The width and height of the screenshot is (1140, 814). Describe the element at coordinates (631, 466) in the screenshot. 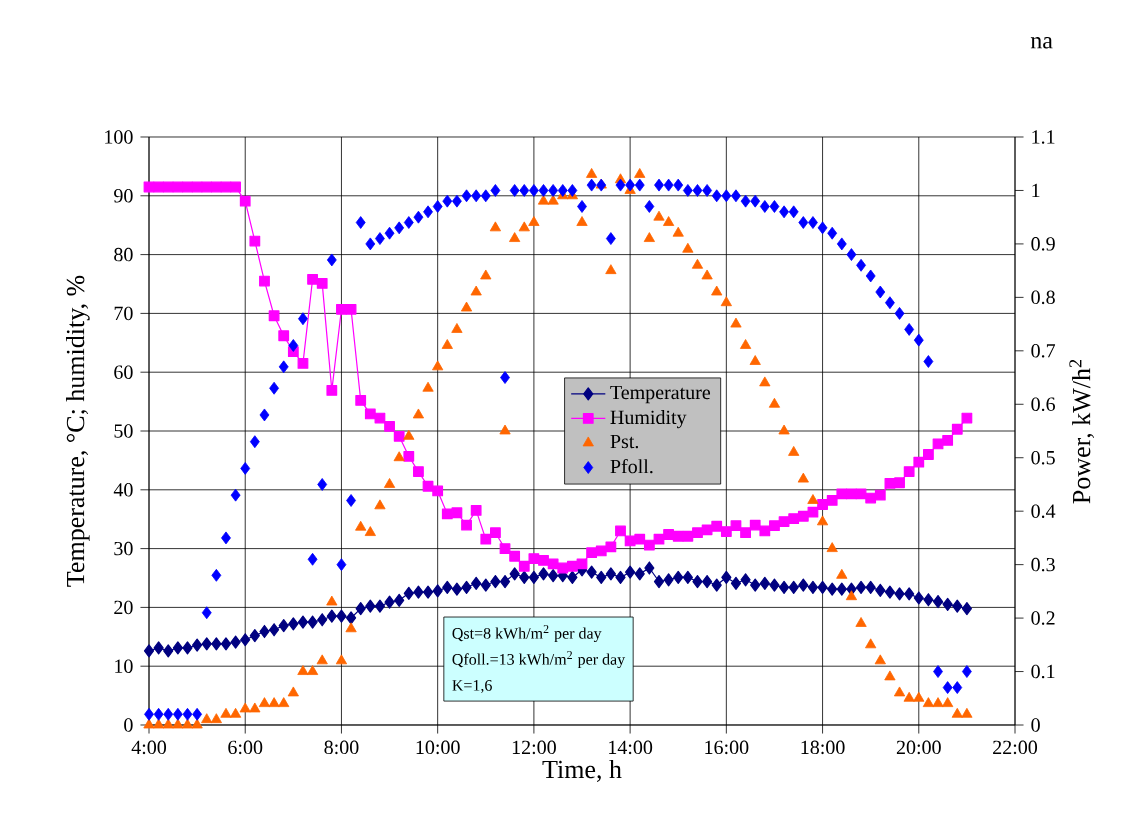

I see `legend-label: Pfoll.` at that location.